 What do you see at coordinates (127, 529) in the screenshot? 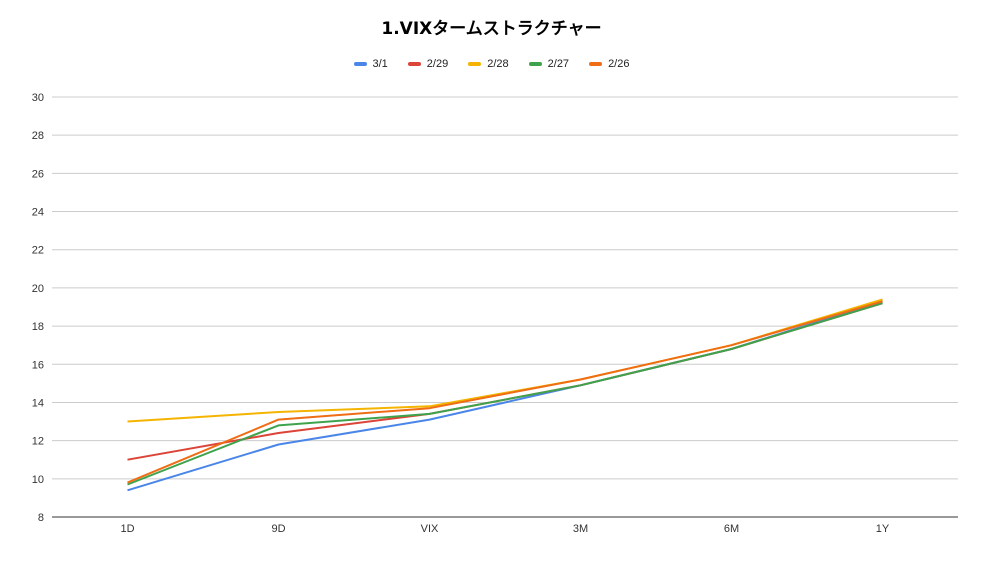
I see `x-tick-label: 1D` at bounding box center [127, 529].